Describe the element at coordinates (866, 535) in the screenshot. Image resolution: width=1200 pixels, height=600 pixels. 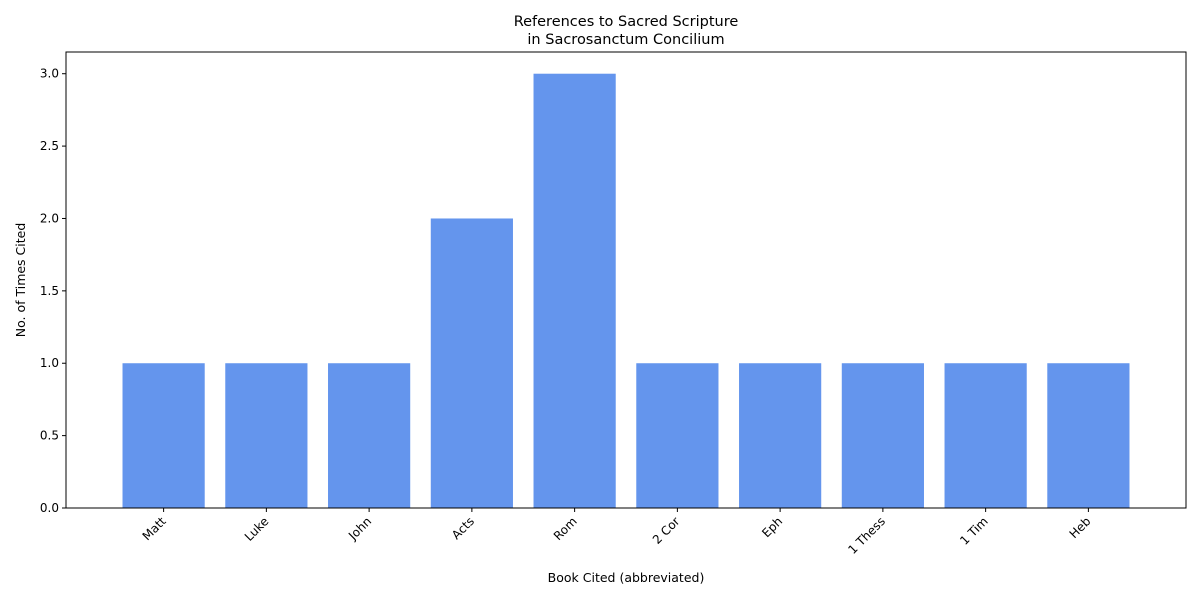
I see `x-tick-label: 1 Thess` at that location.